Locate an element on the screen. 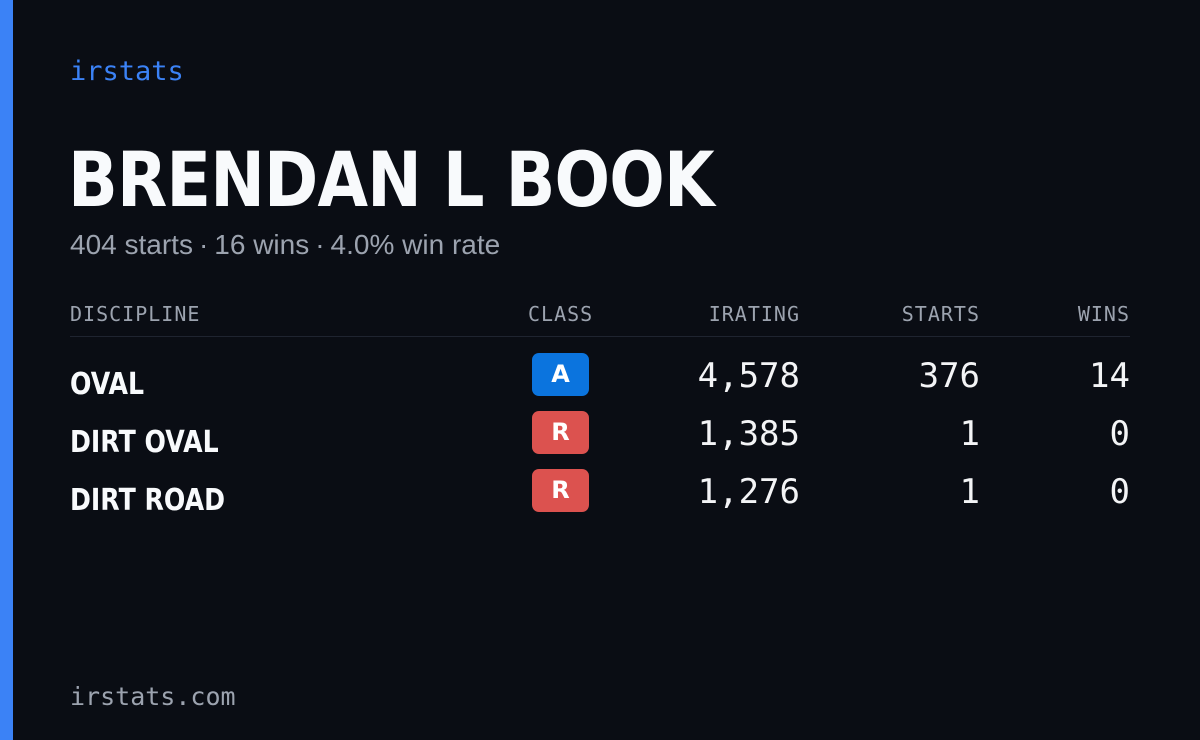  row-irating: 1,385 is located at coordinates (748, 434).